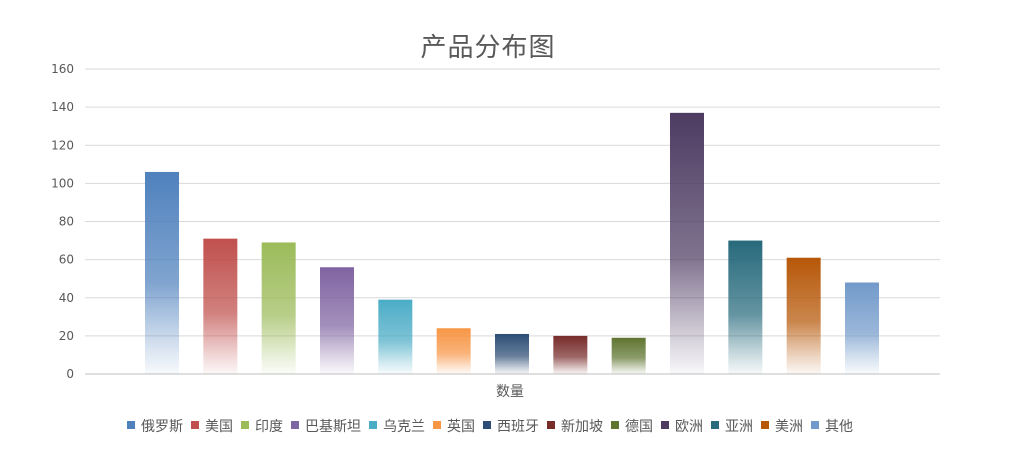 This screenshot has width=1016, height=465. Describe the element at coordinates (461, 426) in the screenshot. I see `legend-label: 英国` at that location.